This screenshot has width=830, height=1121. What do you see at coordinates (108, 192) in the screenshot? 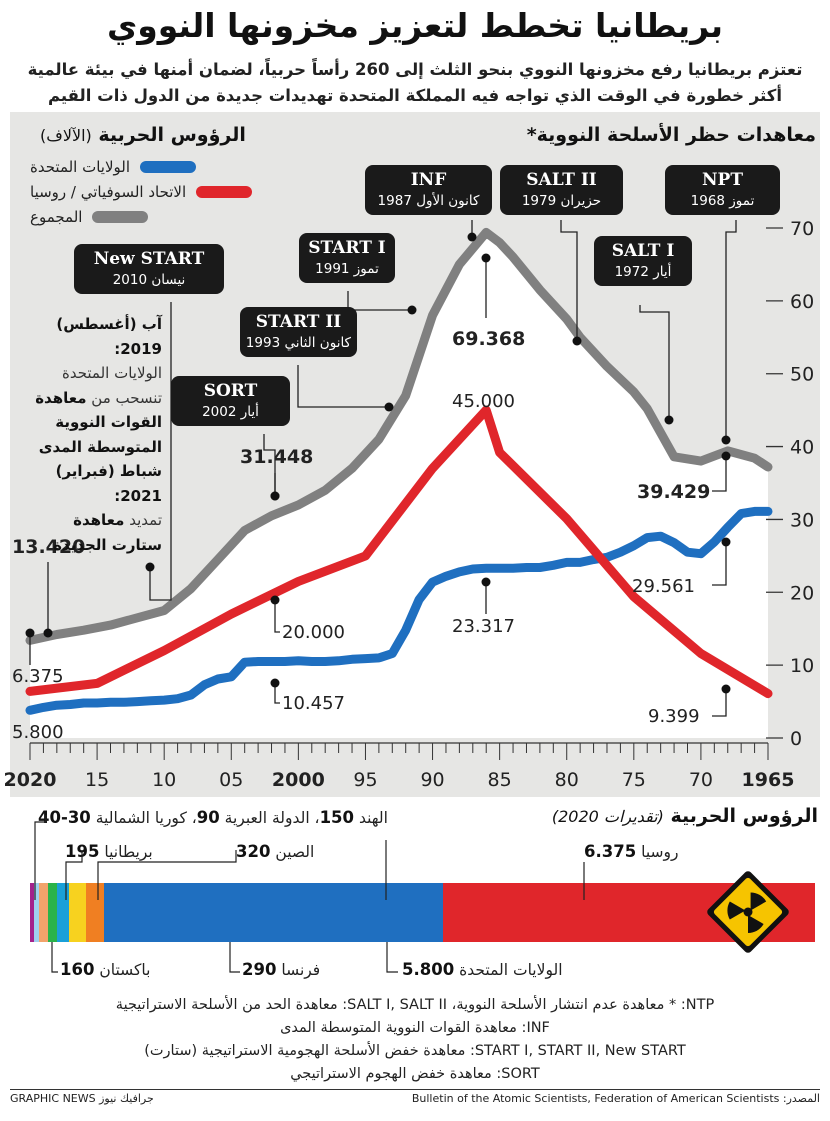
I see `legend-label-russia: الاتحاد السوفياتي / روسيا` at bounding box center [108, 192].